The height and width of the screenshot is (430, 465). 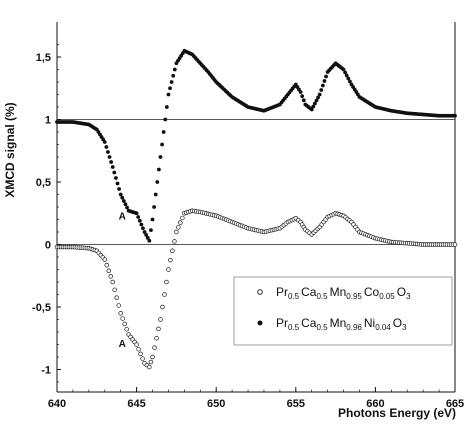 What do you see at coordinates (46, 213) in the screenshot?
I see `y-ticks: 1,5 1 0,5 0 -0,5 -1` at bounding box center [46, 213].